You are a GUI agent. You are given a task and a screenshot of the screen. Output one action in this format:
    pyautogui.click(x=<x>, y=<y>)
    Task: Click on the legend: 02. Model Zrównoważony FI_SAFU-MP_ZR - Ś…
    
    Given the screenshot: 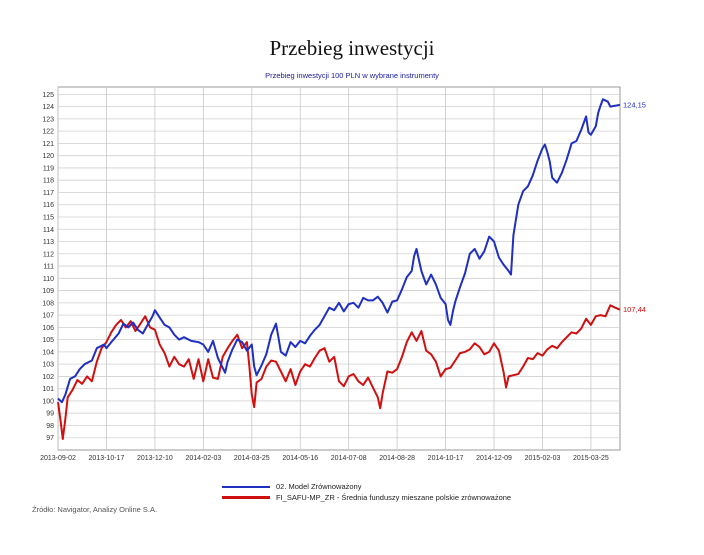 What is the action you would take?
    pyautogui.click(x=366, y=492)
    